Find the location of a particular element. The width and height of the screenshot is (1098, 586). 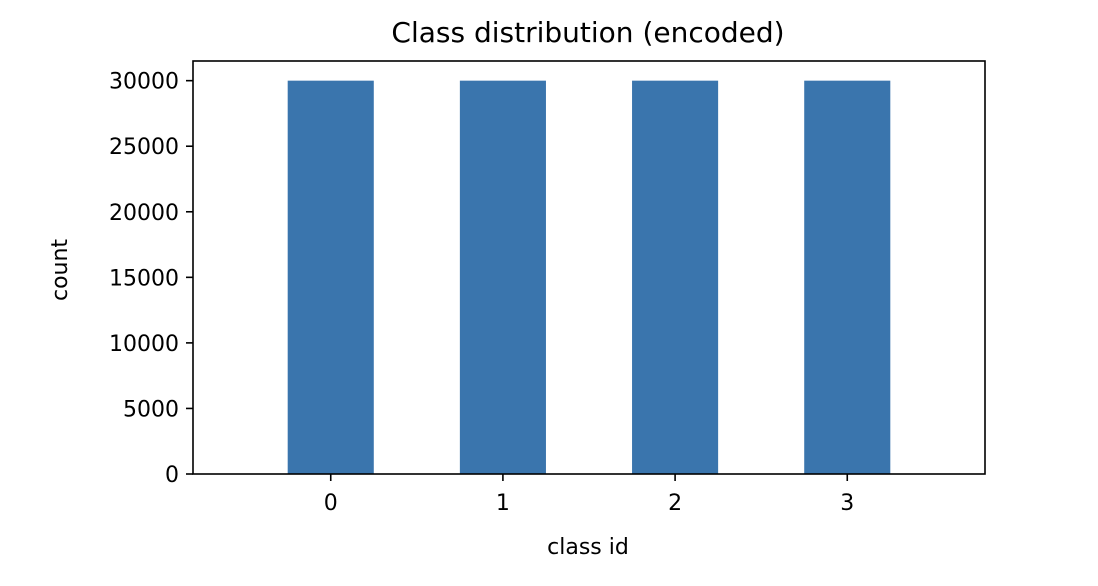

y-tick-label: 0 is located at coordinates (172, 475).